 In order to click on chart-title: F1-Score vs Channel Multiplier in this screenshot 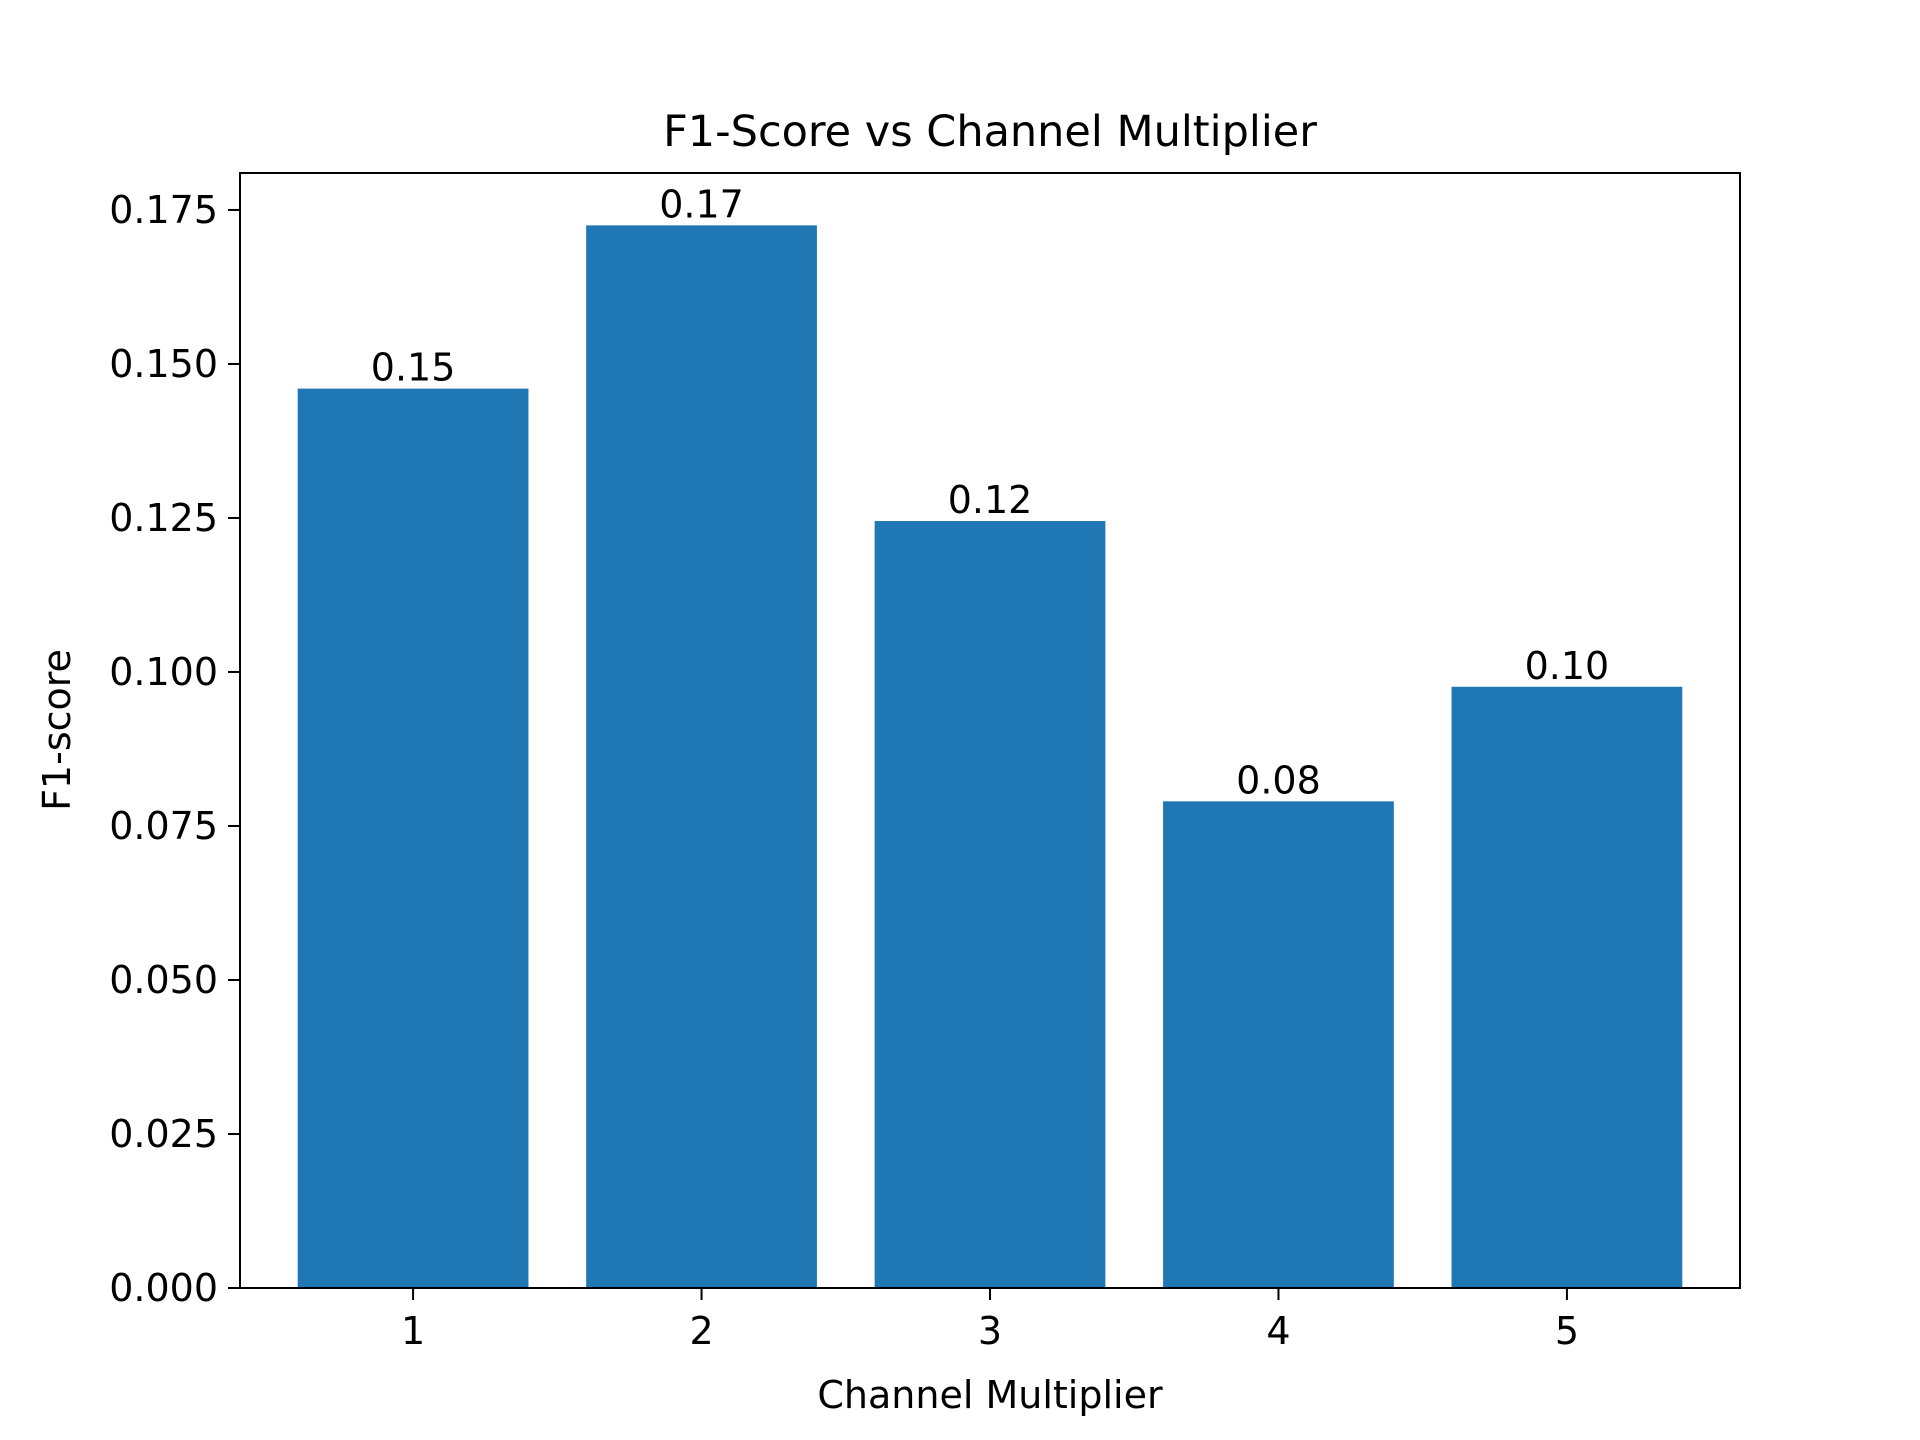, I will do `click(990, 132)`.